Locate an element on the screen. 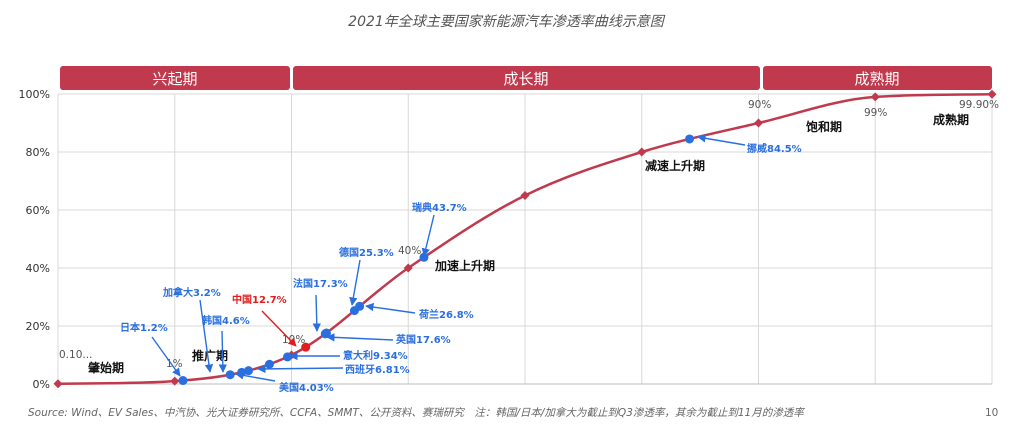 The height and width of the screenshot is (426, 1013). country-label-italy: 意大利9.34% is located at coordinates (375, 355).